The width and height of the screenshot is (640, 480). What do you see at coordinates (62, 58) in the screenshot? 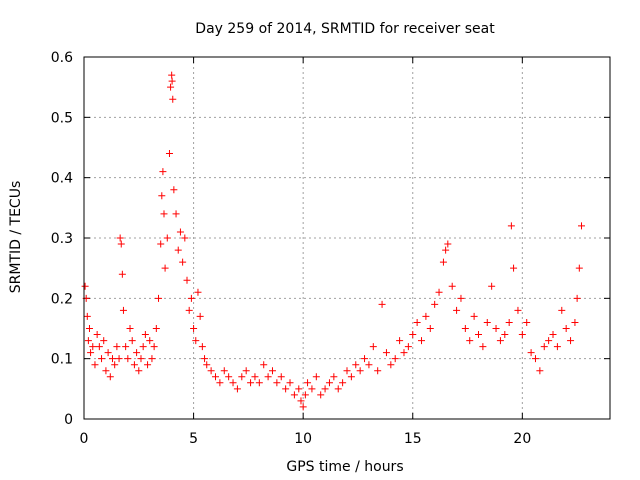
I see `y-tick-label: 0.6` at bounding box center [62, 58].